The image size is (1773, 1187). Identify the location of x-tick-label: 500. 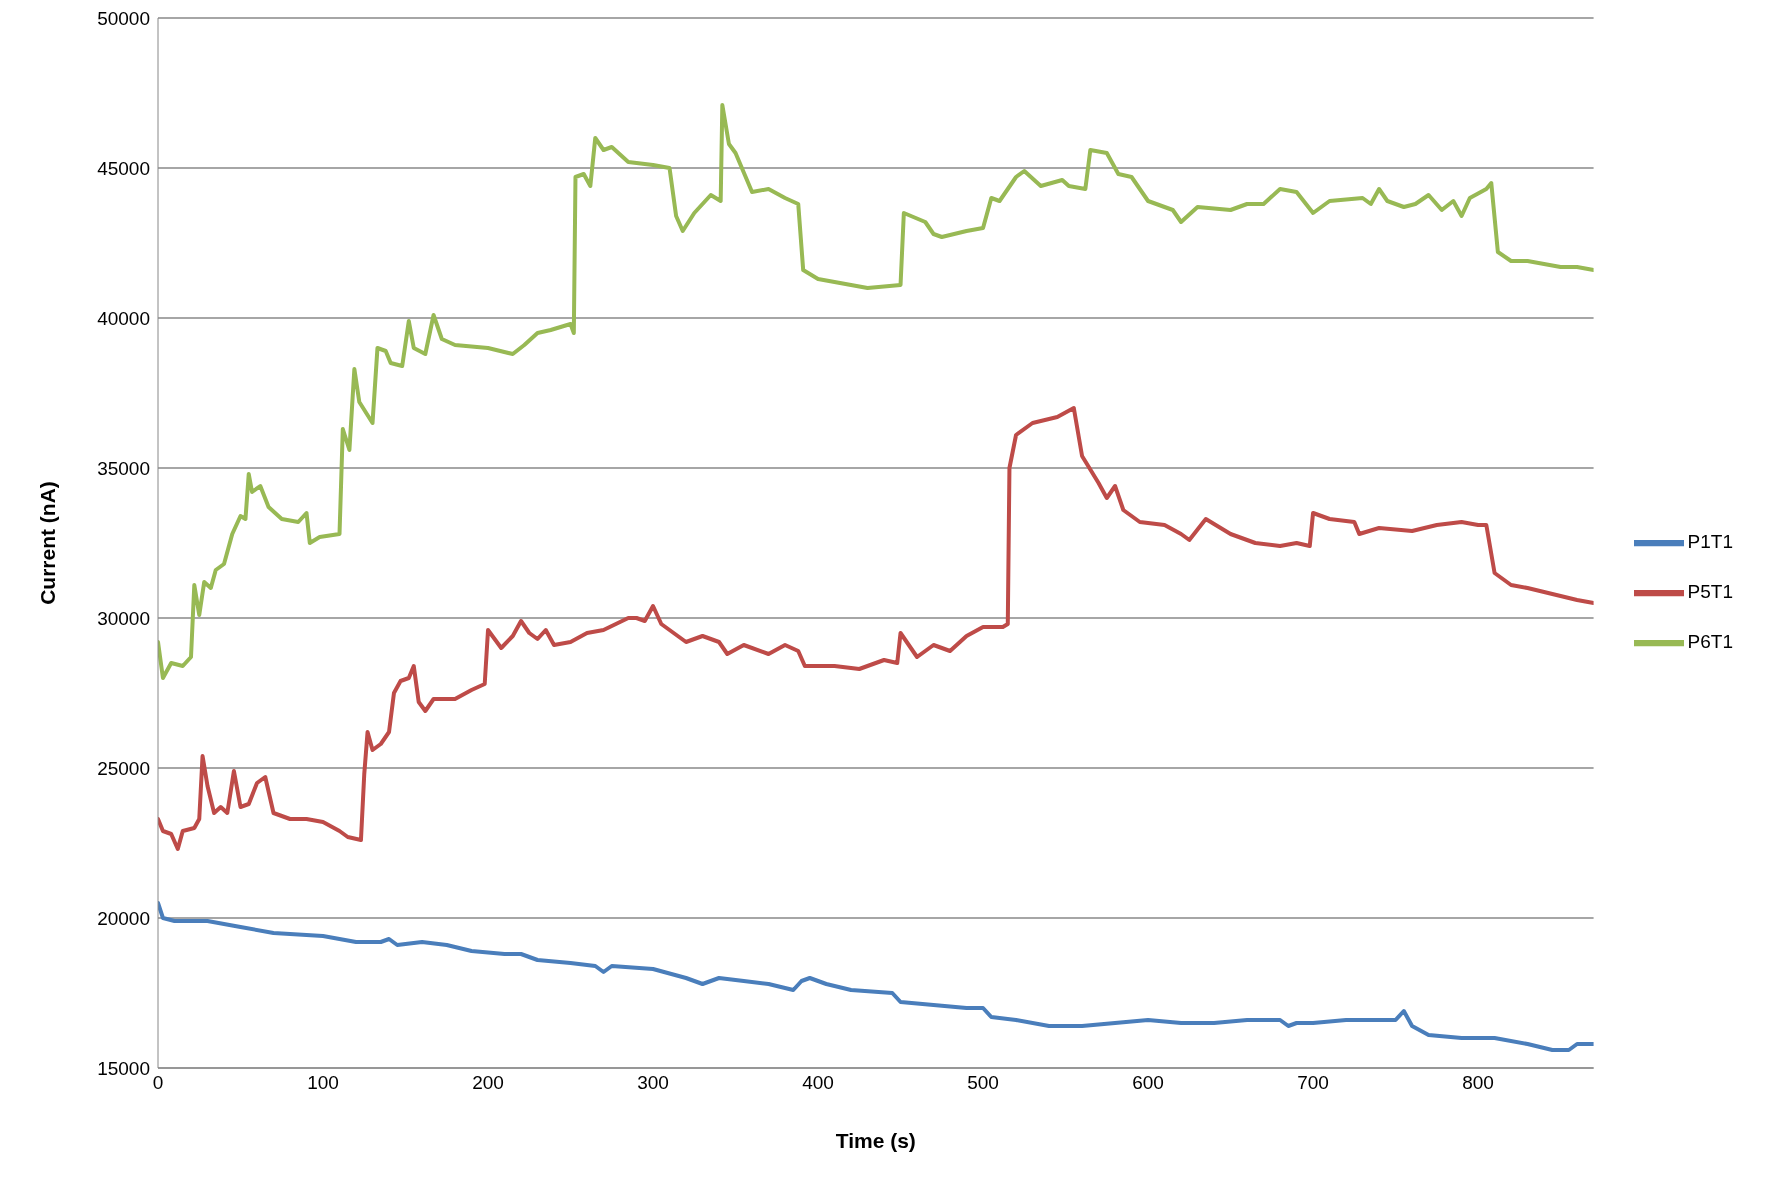
(983, 1083).